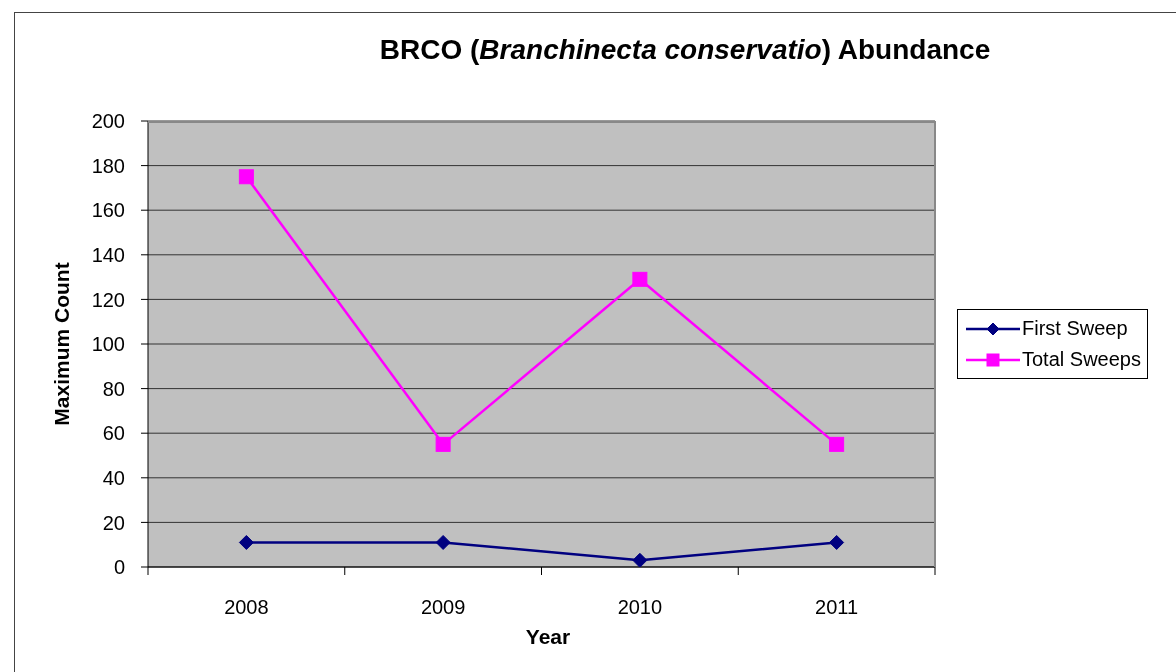 This screenshot has height=672, width=1176. What do you see at coordinates (119, 567) in the screenshot?
I see `y-tick-label: 0` at bounding box center [119, 567].